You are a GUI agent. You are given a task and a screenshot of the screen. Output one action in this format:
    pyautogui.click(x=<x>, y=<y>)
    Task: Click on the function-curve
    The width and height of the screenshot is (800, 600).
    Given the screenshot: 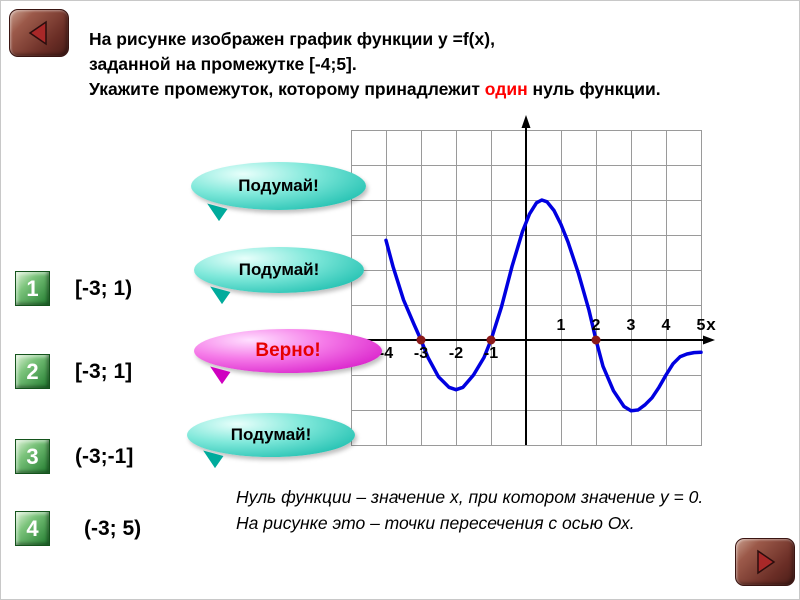 What is the action you would take?
    pyautogui.click(x=543, y=305)
    